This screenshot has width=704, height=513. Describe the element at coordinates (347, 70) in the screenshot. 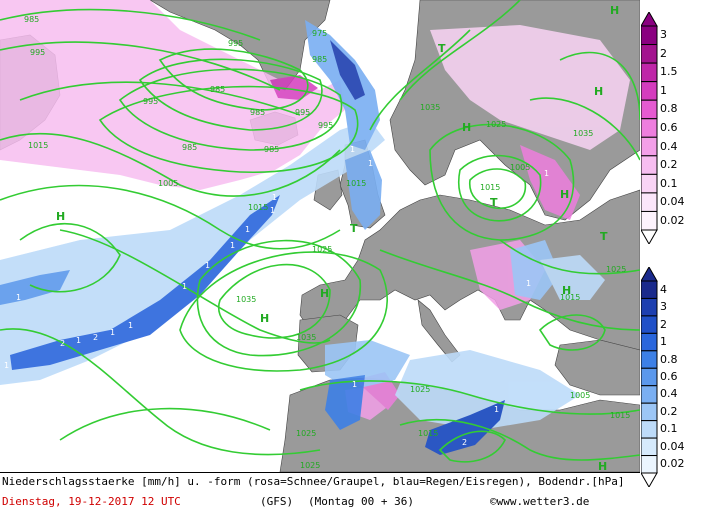

I see `rain-band-north-core` at that location.